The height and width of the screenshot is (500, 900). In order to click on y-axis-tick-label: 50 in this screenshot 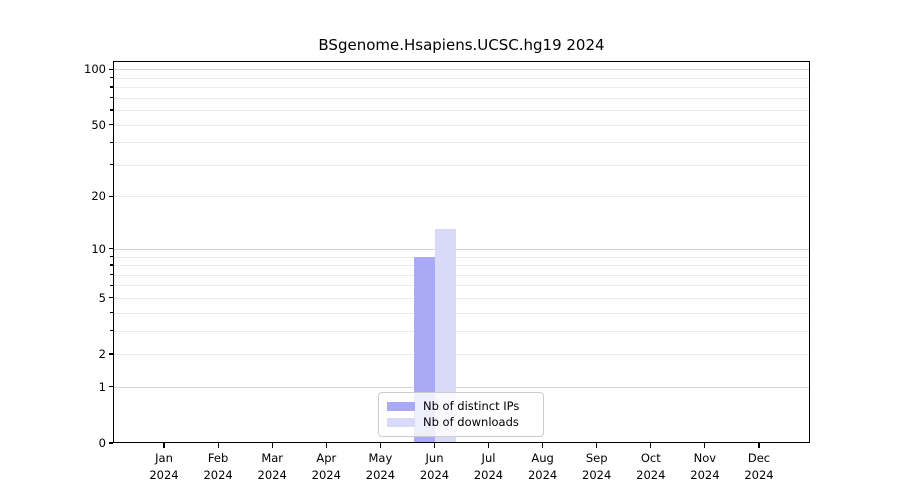, I will do `click(98, 124)`.